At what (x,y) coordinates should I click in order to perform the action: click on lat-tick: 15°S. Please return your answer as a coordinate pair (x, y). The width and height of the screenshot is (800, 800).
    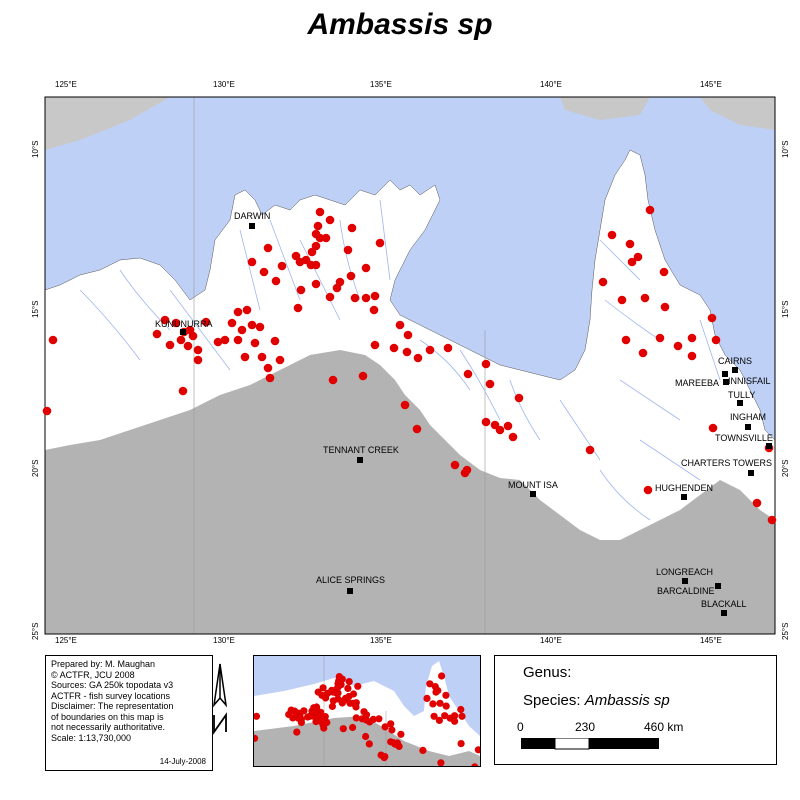
    Looking at the image, I should click on (785, 309).